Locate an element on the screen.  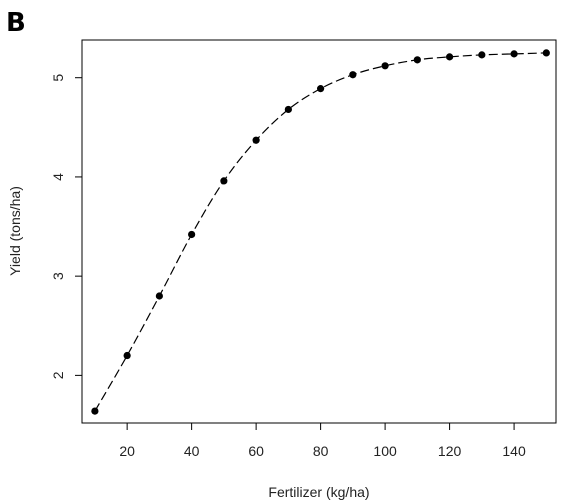
x-tick-label: 20 is located at coordinates (127, 451).